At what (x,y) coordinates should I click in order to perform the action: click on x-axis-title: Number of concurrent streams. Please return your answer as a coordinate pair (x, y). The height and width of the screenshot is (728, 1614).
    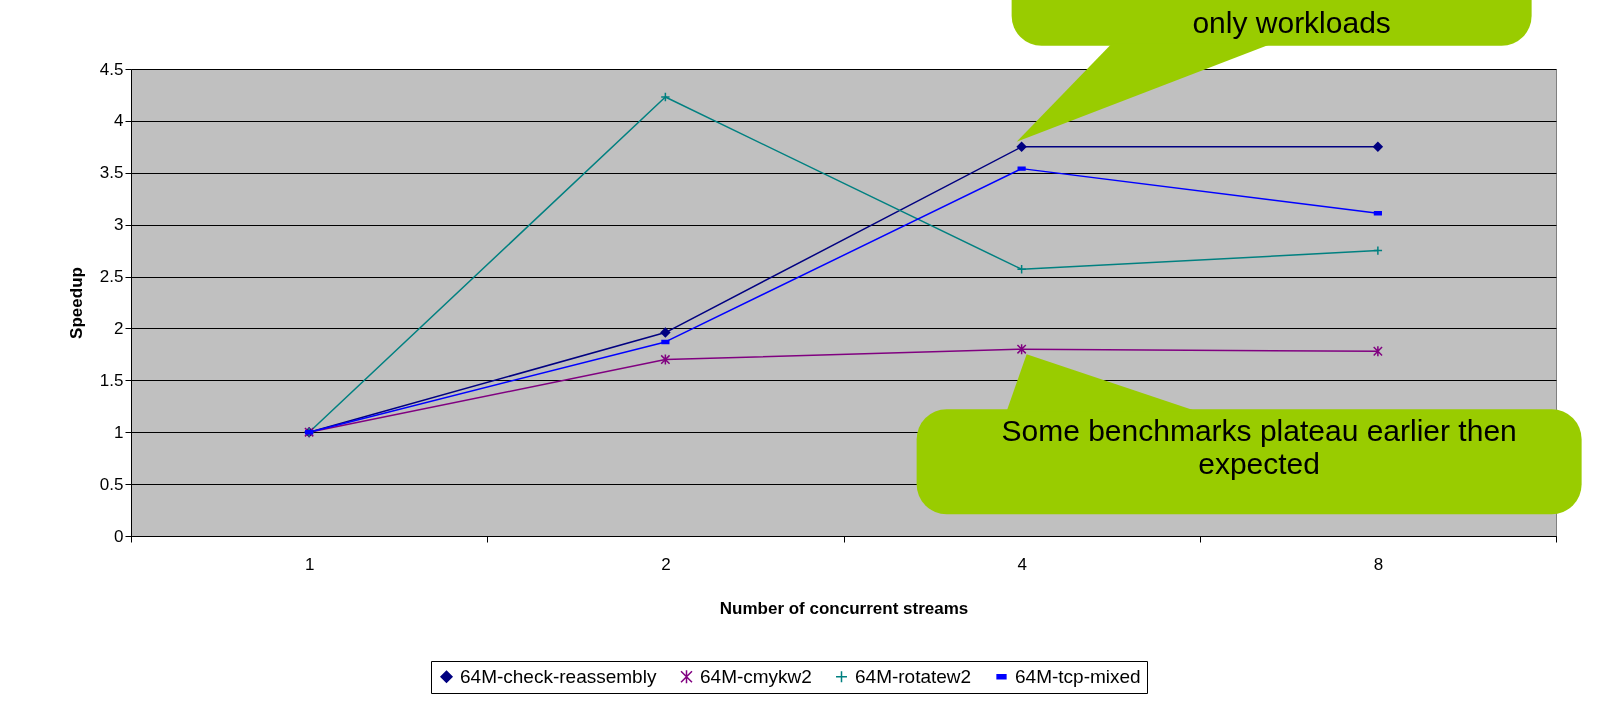
    Looking at the image, I should click on (844, 608).